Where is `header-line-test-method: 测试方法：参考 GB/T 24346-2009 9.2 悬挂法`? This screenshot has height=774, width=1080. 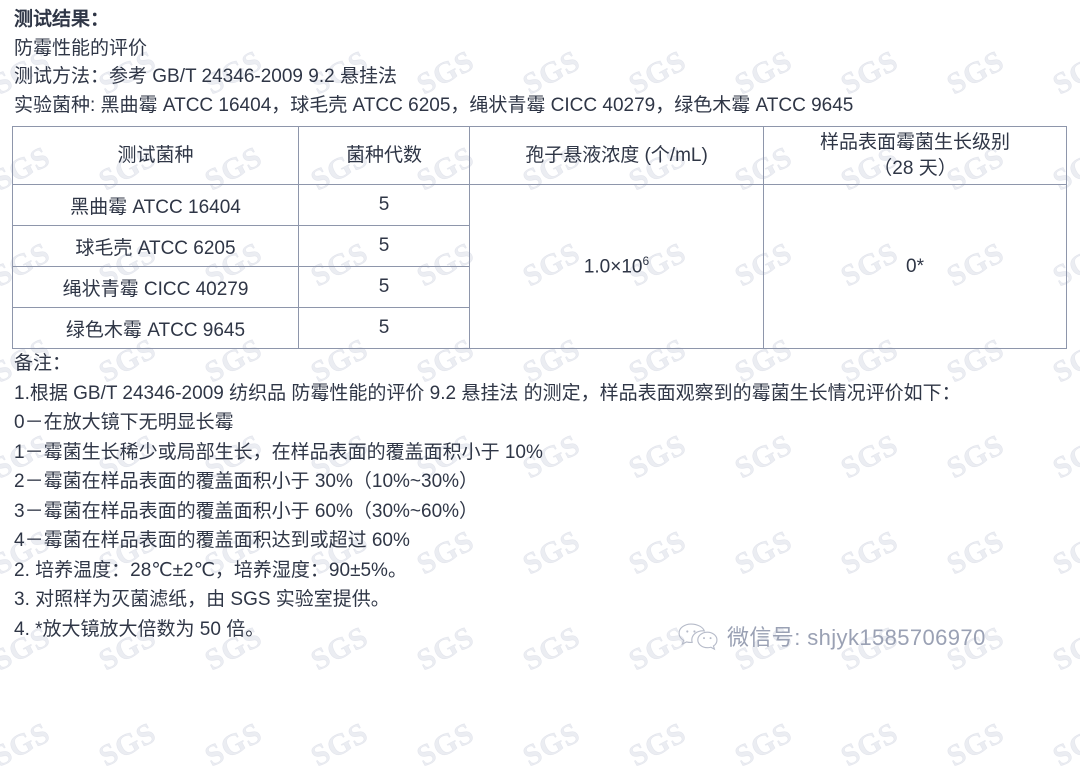
header-line-test-method: 测试方法：参考 GB/T 24346-2009 9.2 悬挂法 is located at coordinates (205, 76).